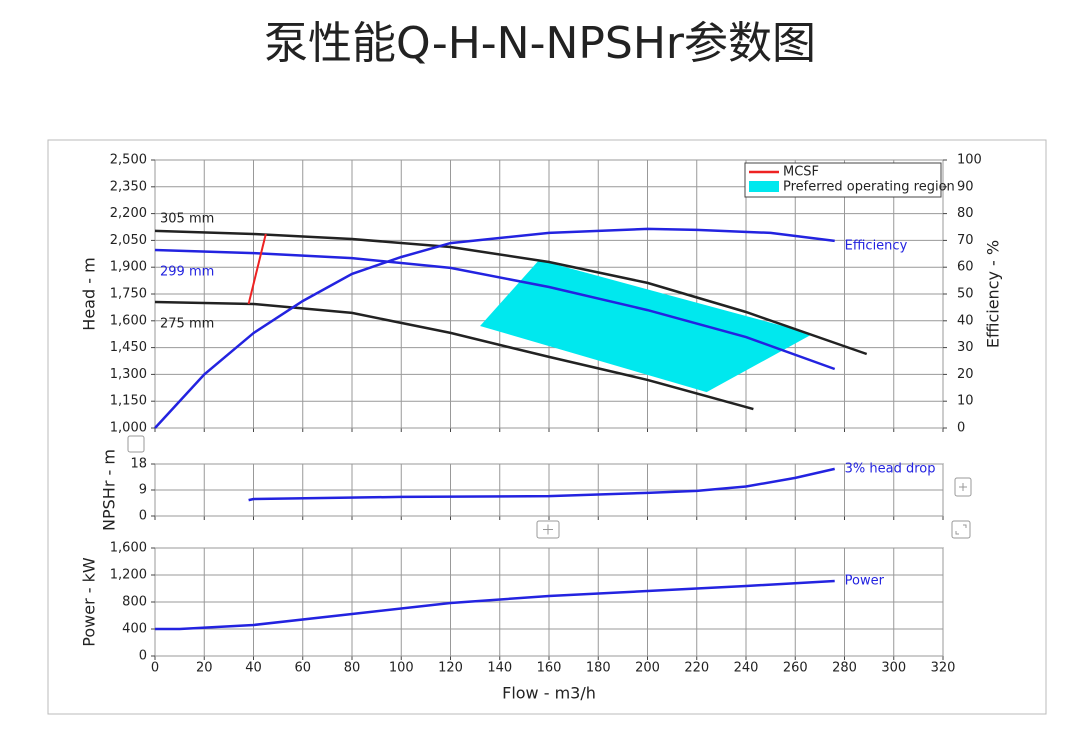 This screenshot has width=1080, height=747. Describe the element at coordinates (893, 668) in the screenshot. I see `x-tick-label: 300` at that location.